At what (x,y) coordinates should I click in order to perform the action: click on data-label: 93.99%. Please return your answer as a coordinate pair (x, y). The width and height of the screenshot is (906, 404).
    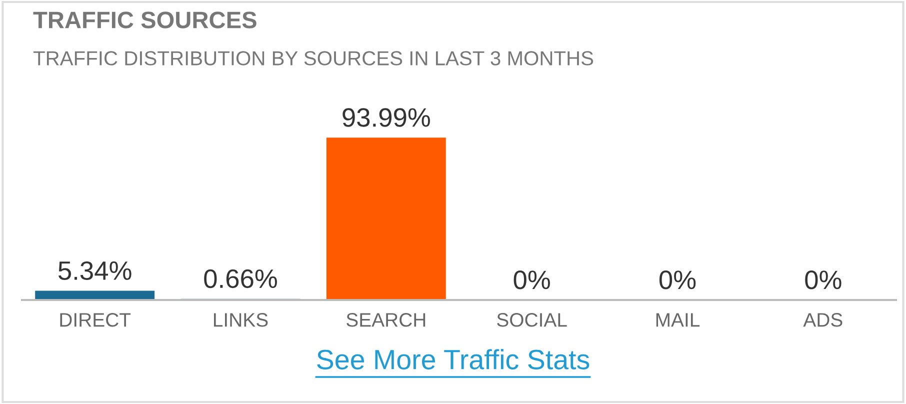
    Looking at the image, I should click on (386, 117).